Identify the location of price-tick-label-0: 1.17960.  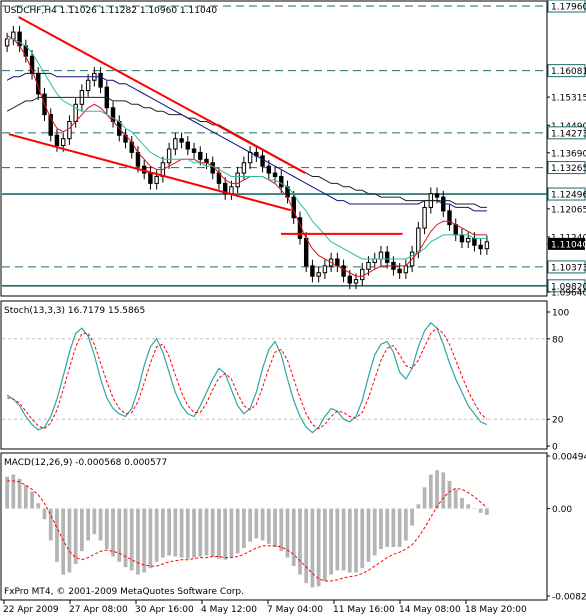
(568, 8).